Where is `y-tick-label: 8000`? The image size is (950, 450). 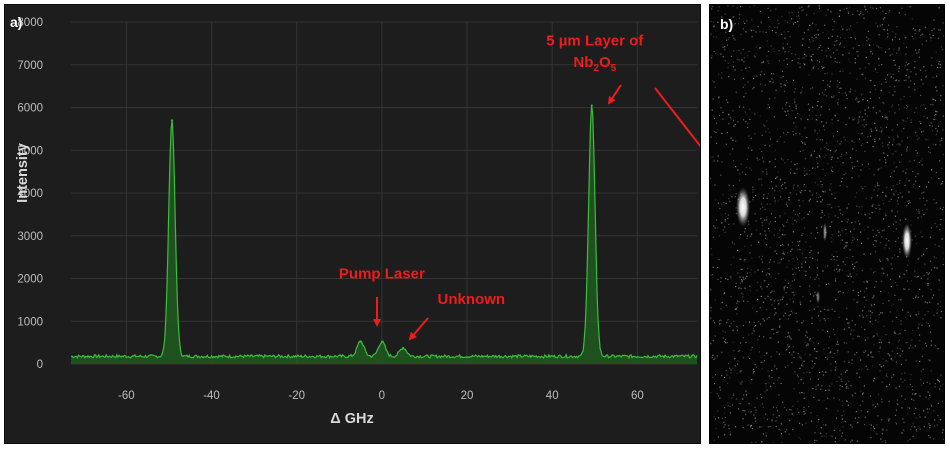
y-tick-label: 8000 is located at coordinates (30, 23).